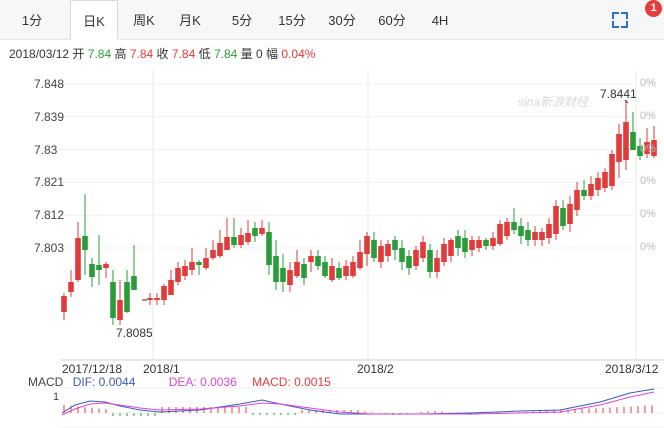 The width and height of the screenshot is (664, 428). I want to click on tab-0: 1分, so click(32, 20).